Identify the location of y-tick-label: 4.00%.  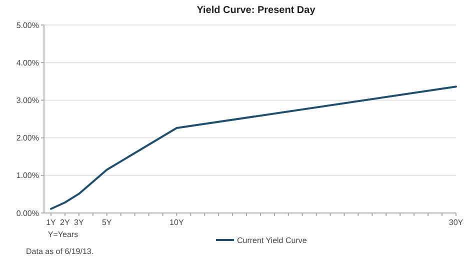
(27, 63).